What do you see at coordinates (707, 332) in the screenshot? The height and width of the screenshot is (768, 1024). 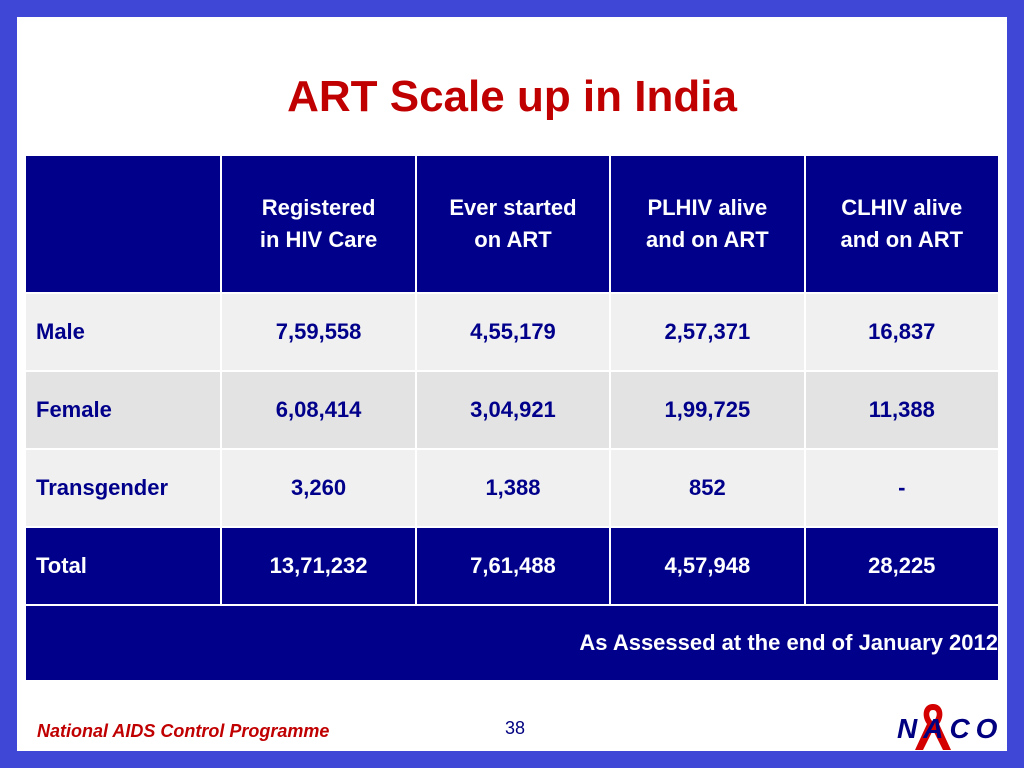 I see `cell-value: 2,57,371` at bounding box center [707, 332].